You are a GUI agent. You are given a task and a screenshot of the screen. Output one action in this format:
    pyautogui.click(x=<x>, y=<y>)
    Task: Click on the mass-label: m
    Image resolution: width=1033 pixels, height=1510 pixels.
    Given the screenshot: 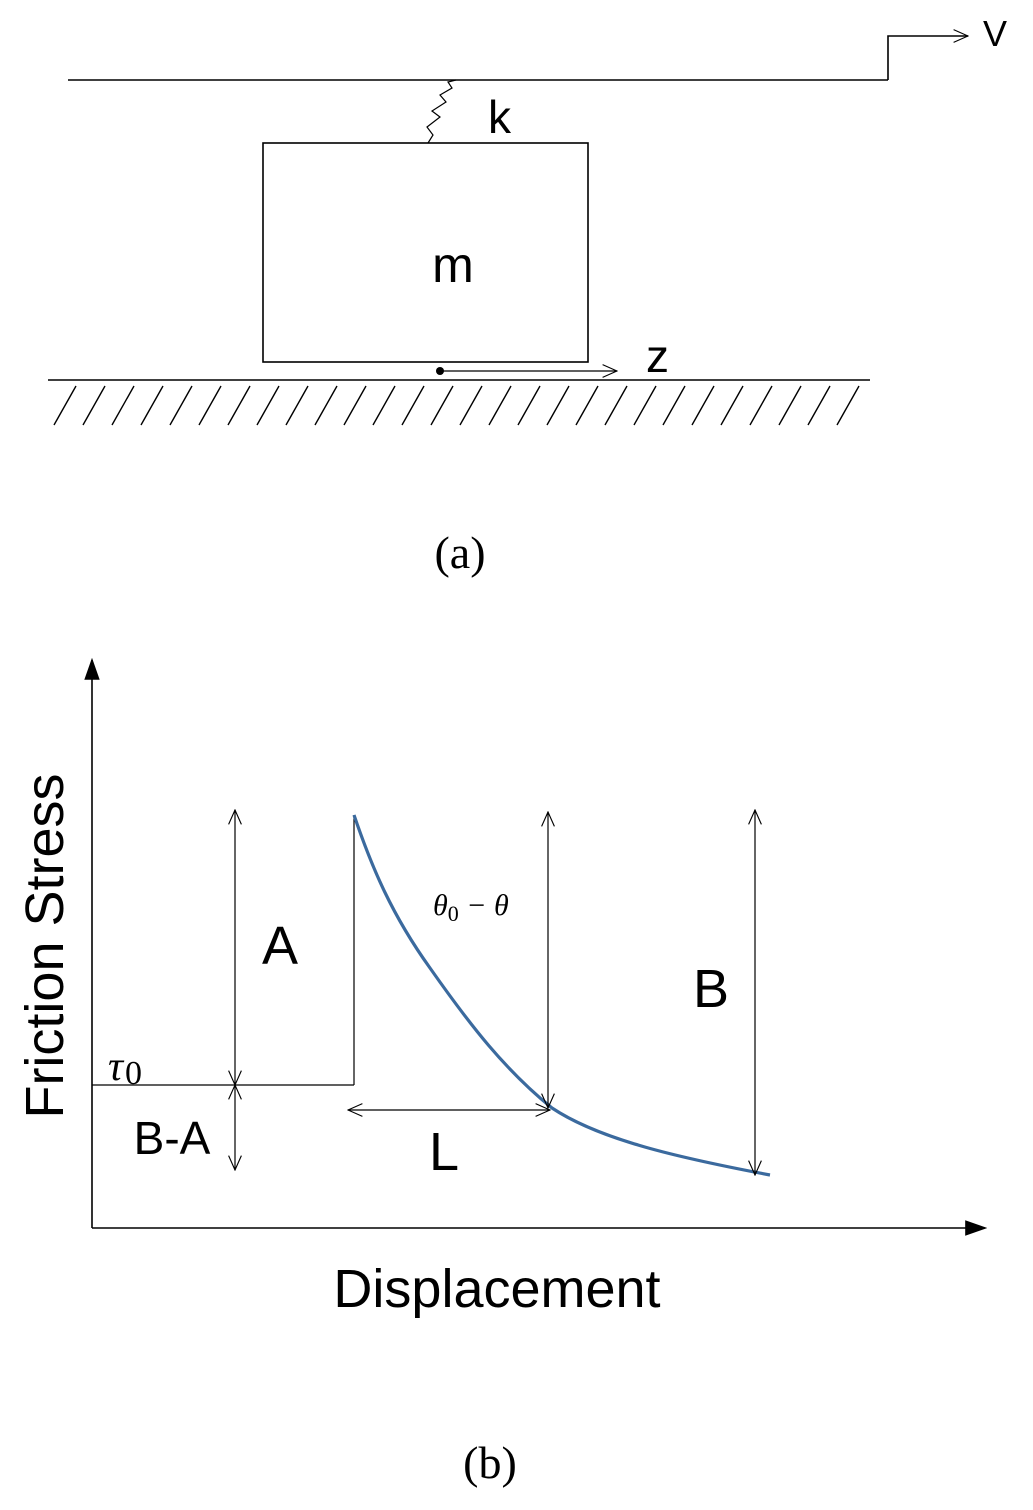 What is the action you would take?
    pyautogui.click(x=453, y=265)
    